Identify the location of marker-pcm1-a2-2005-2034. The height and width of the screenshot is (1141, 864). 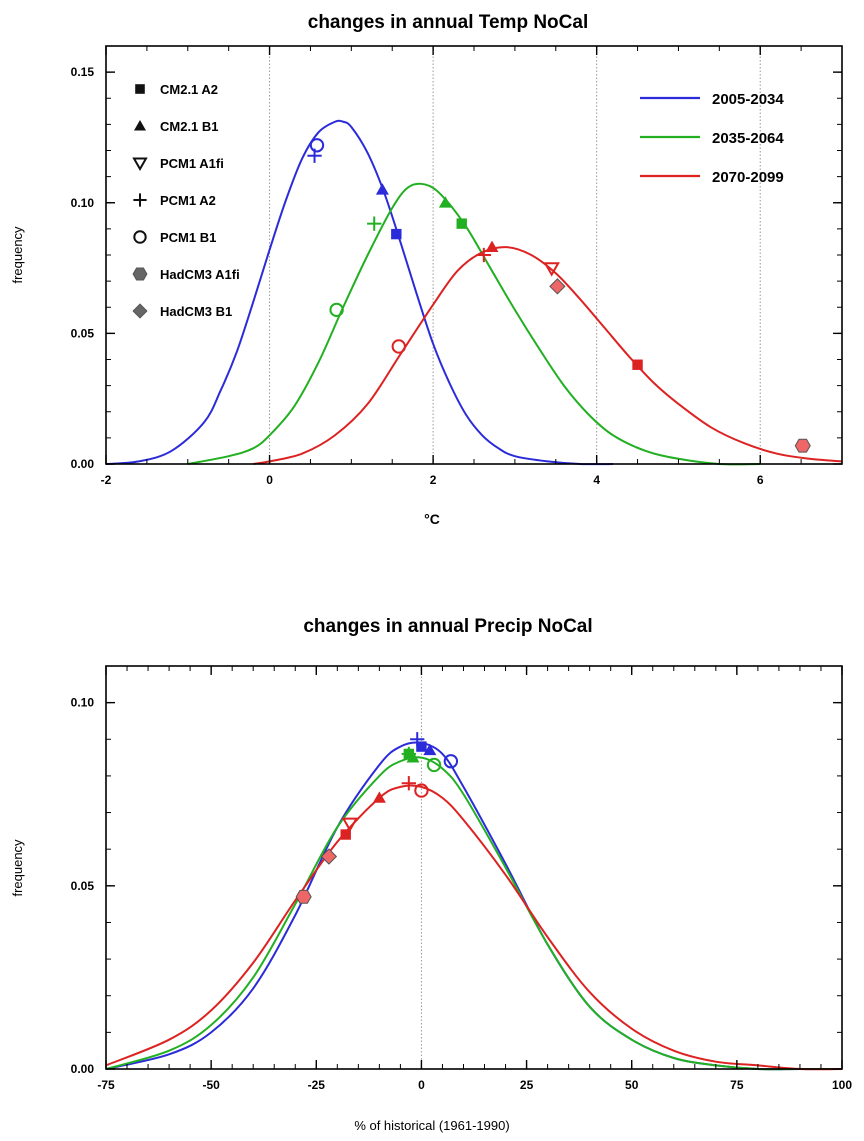
(417, 739).